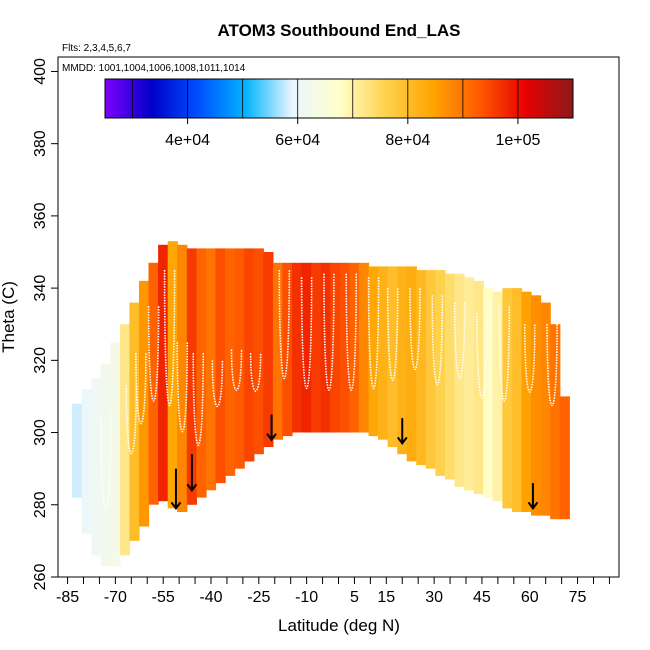  I want to click on y-tick-label: 320, so click(40, 360).